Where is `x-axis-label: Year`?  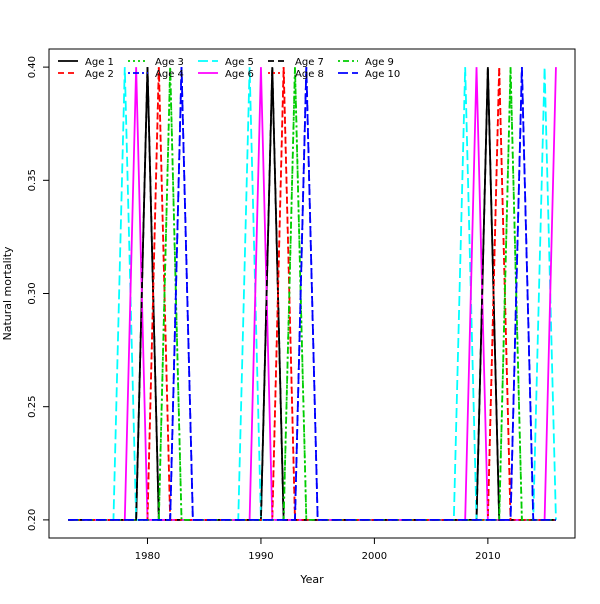
x-axis-label: Year is located at coordinates (311, 579).